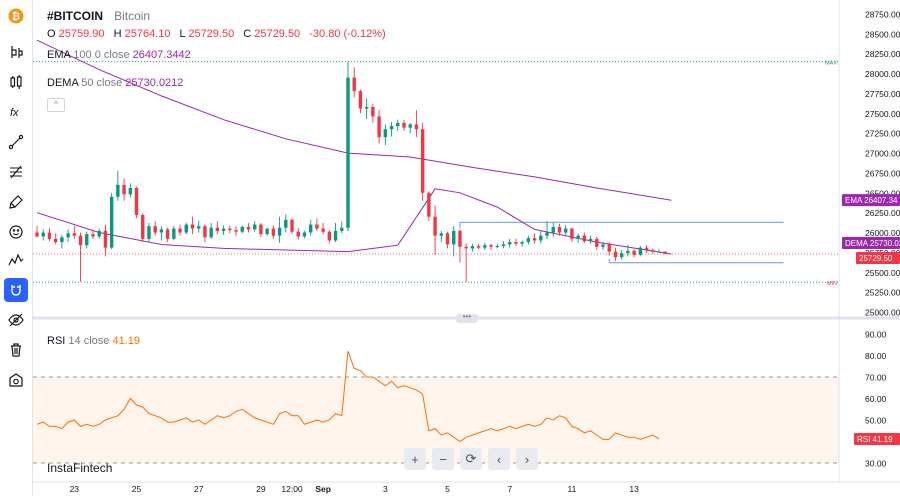  What do you see at coordinates (161, 55) in the screenshot?
I see `ema-value: 26407.3442` at bounding box center [161, 55].